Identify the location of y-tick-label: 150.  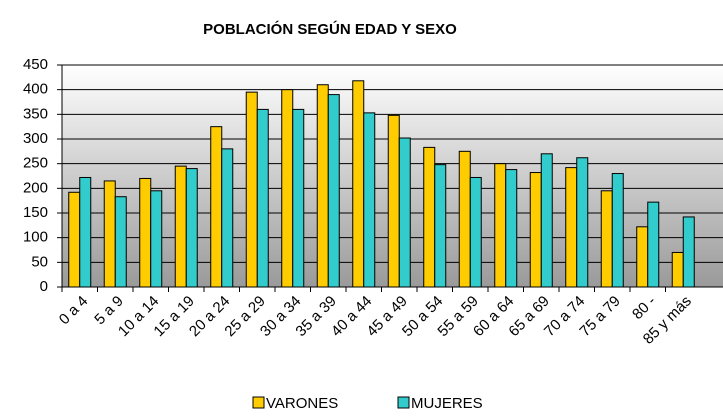
(35, 212).